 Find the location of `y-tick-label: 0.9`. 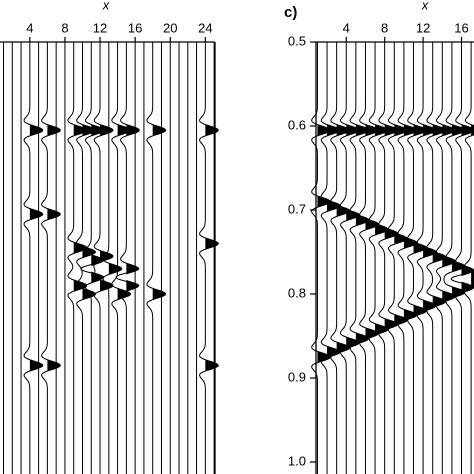

y-tick-label: 0.9 is located at coordinates (297, 376).